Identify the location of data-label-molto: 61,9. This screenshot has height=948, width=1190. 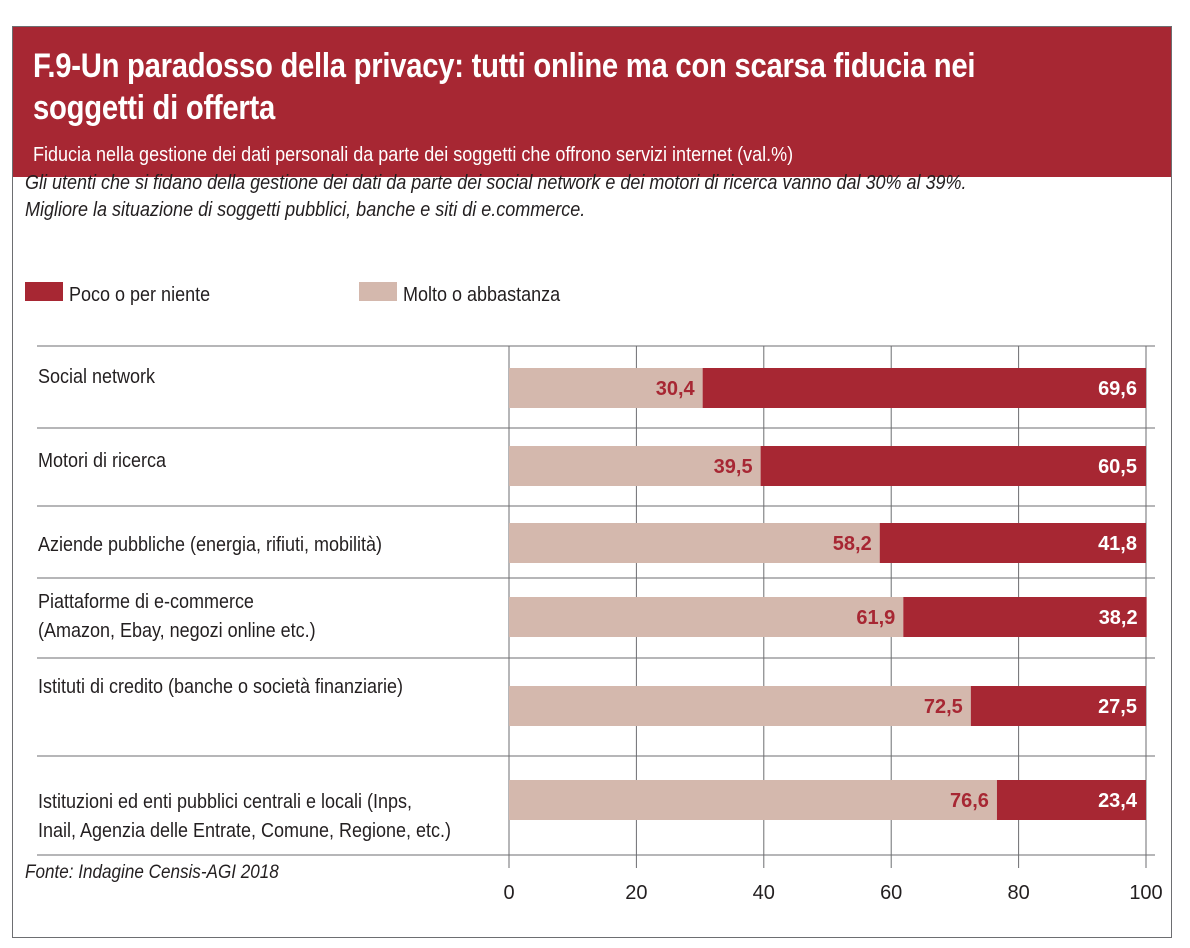
(875, 618).